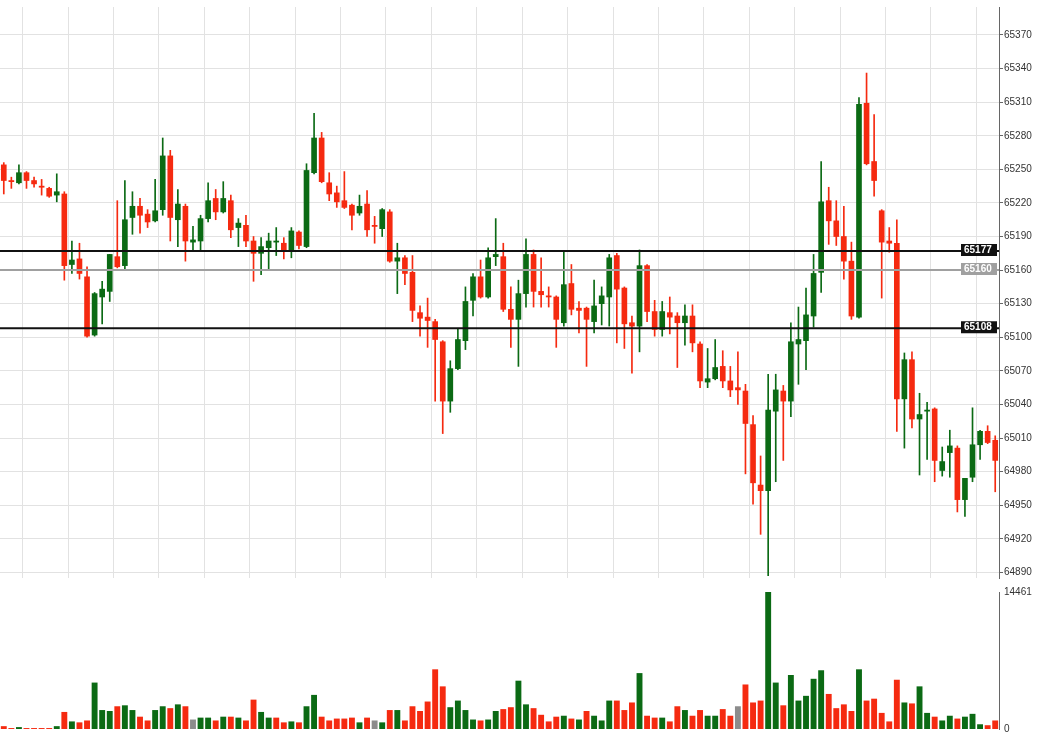 Image resolution: width=1037 pixels, height=736 pixels. Describe the element at coordinates (1018, 169) in the screenshot. I see `y-tick-label: 65250` at that location.